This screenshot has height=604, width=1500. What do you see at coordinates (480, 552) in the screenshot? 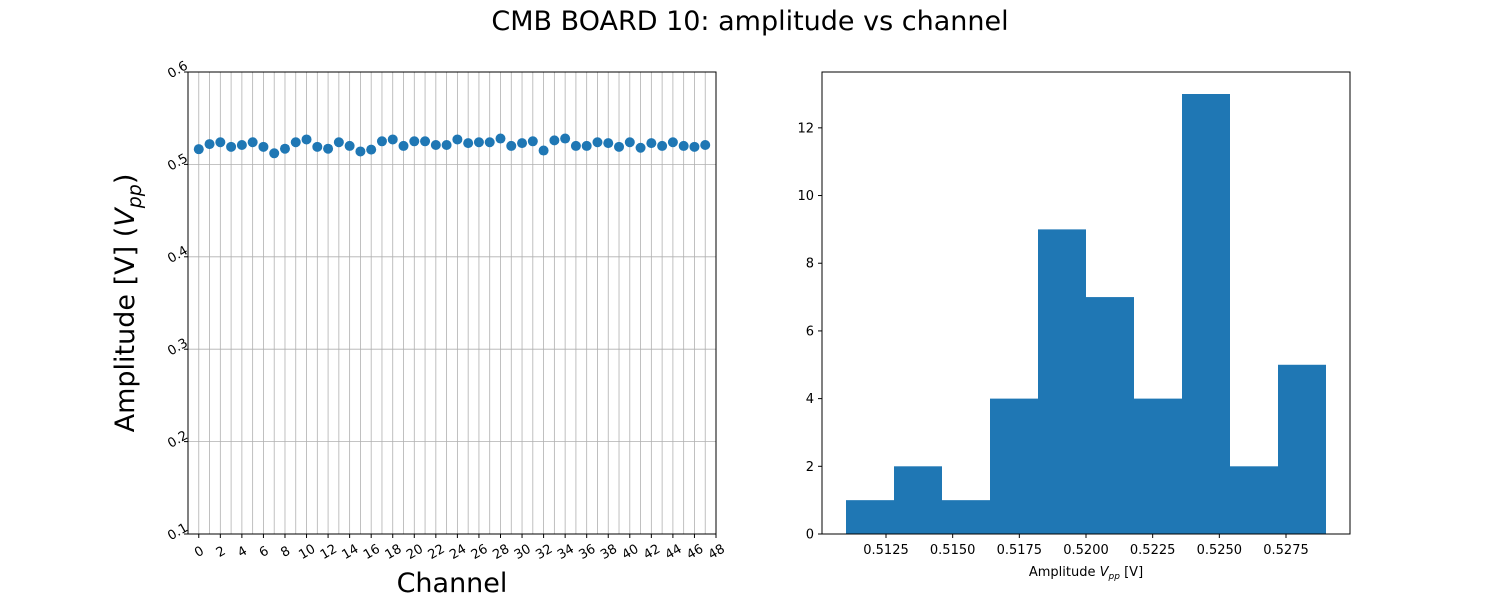
I see `scatter-x-tick-label: 26` at bounding box center [480, 552].